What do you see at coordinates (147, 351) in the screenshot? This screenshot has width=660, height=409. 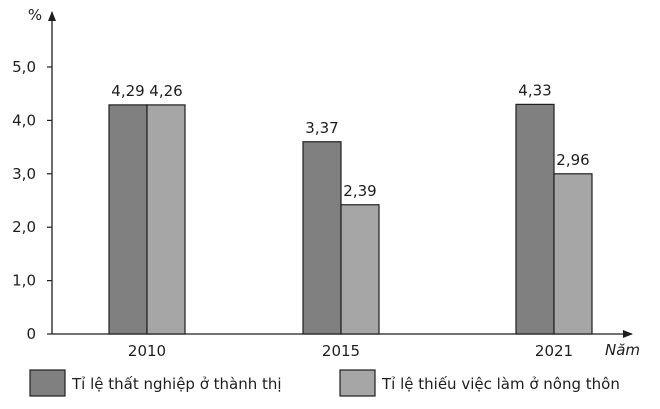 I see `x-tick-label: 2010` at bounding box center [147, 351].